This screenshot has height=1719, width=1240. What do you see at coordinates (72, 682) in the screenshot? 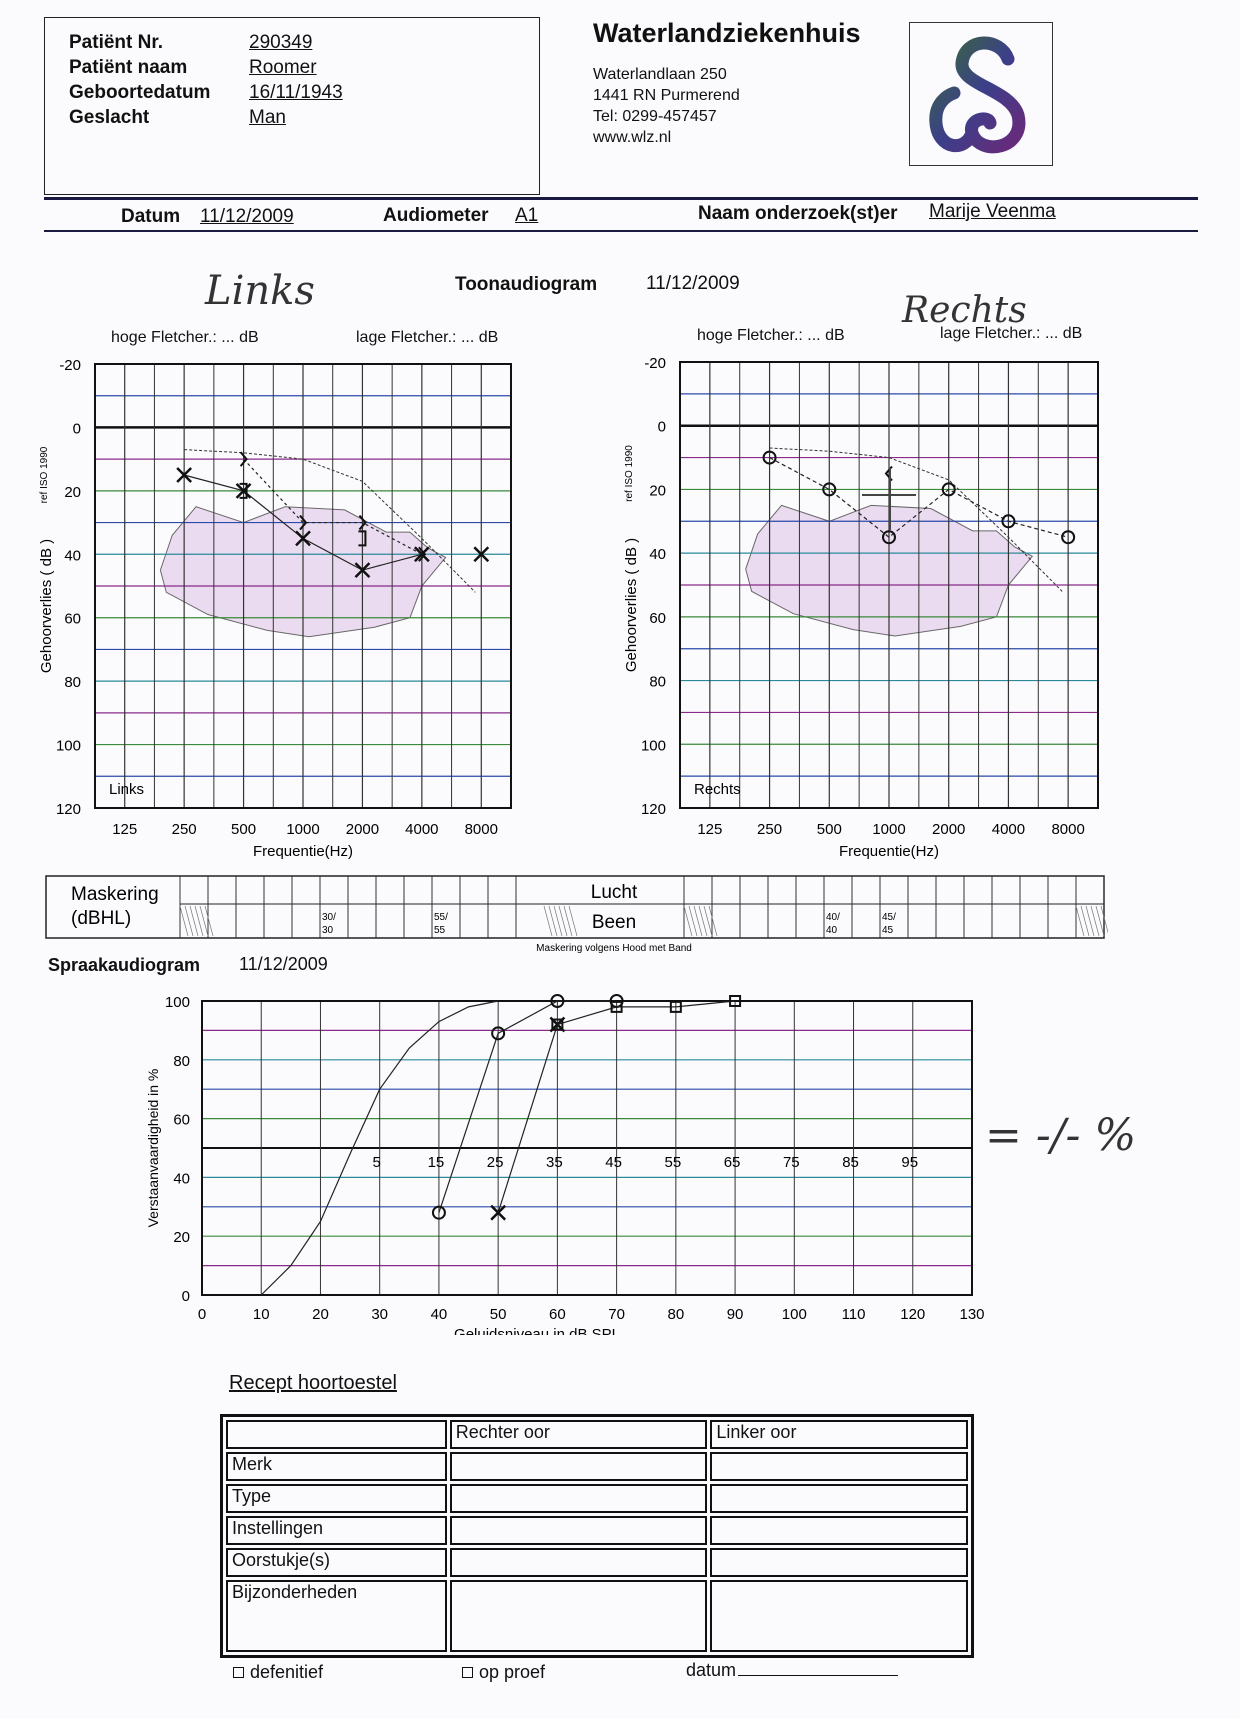
I see `y-tick-label: 80` at bounding box center [72, 682].